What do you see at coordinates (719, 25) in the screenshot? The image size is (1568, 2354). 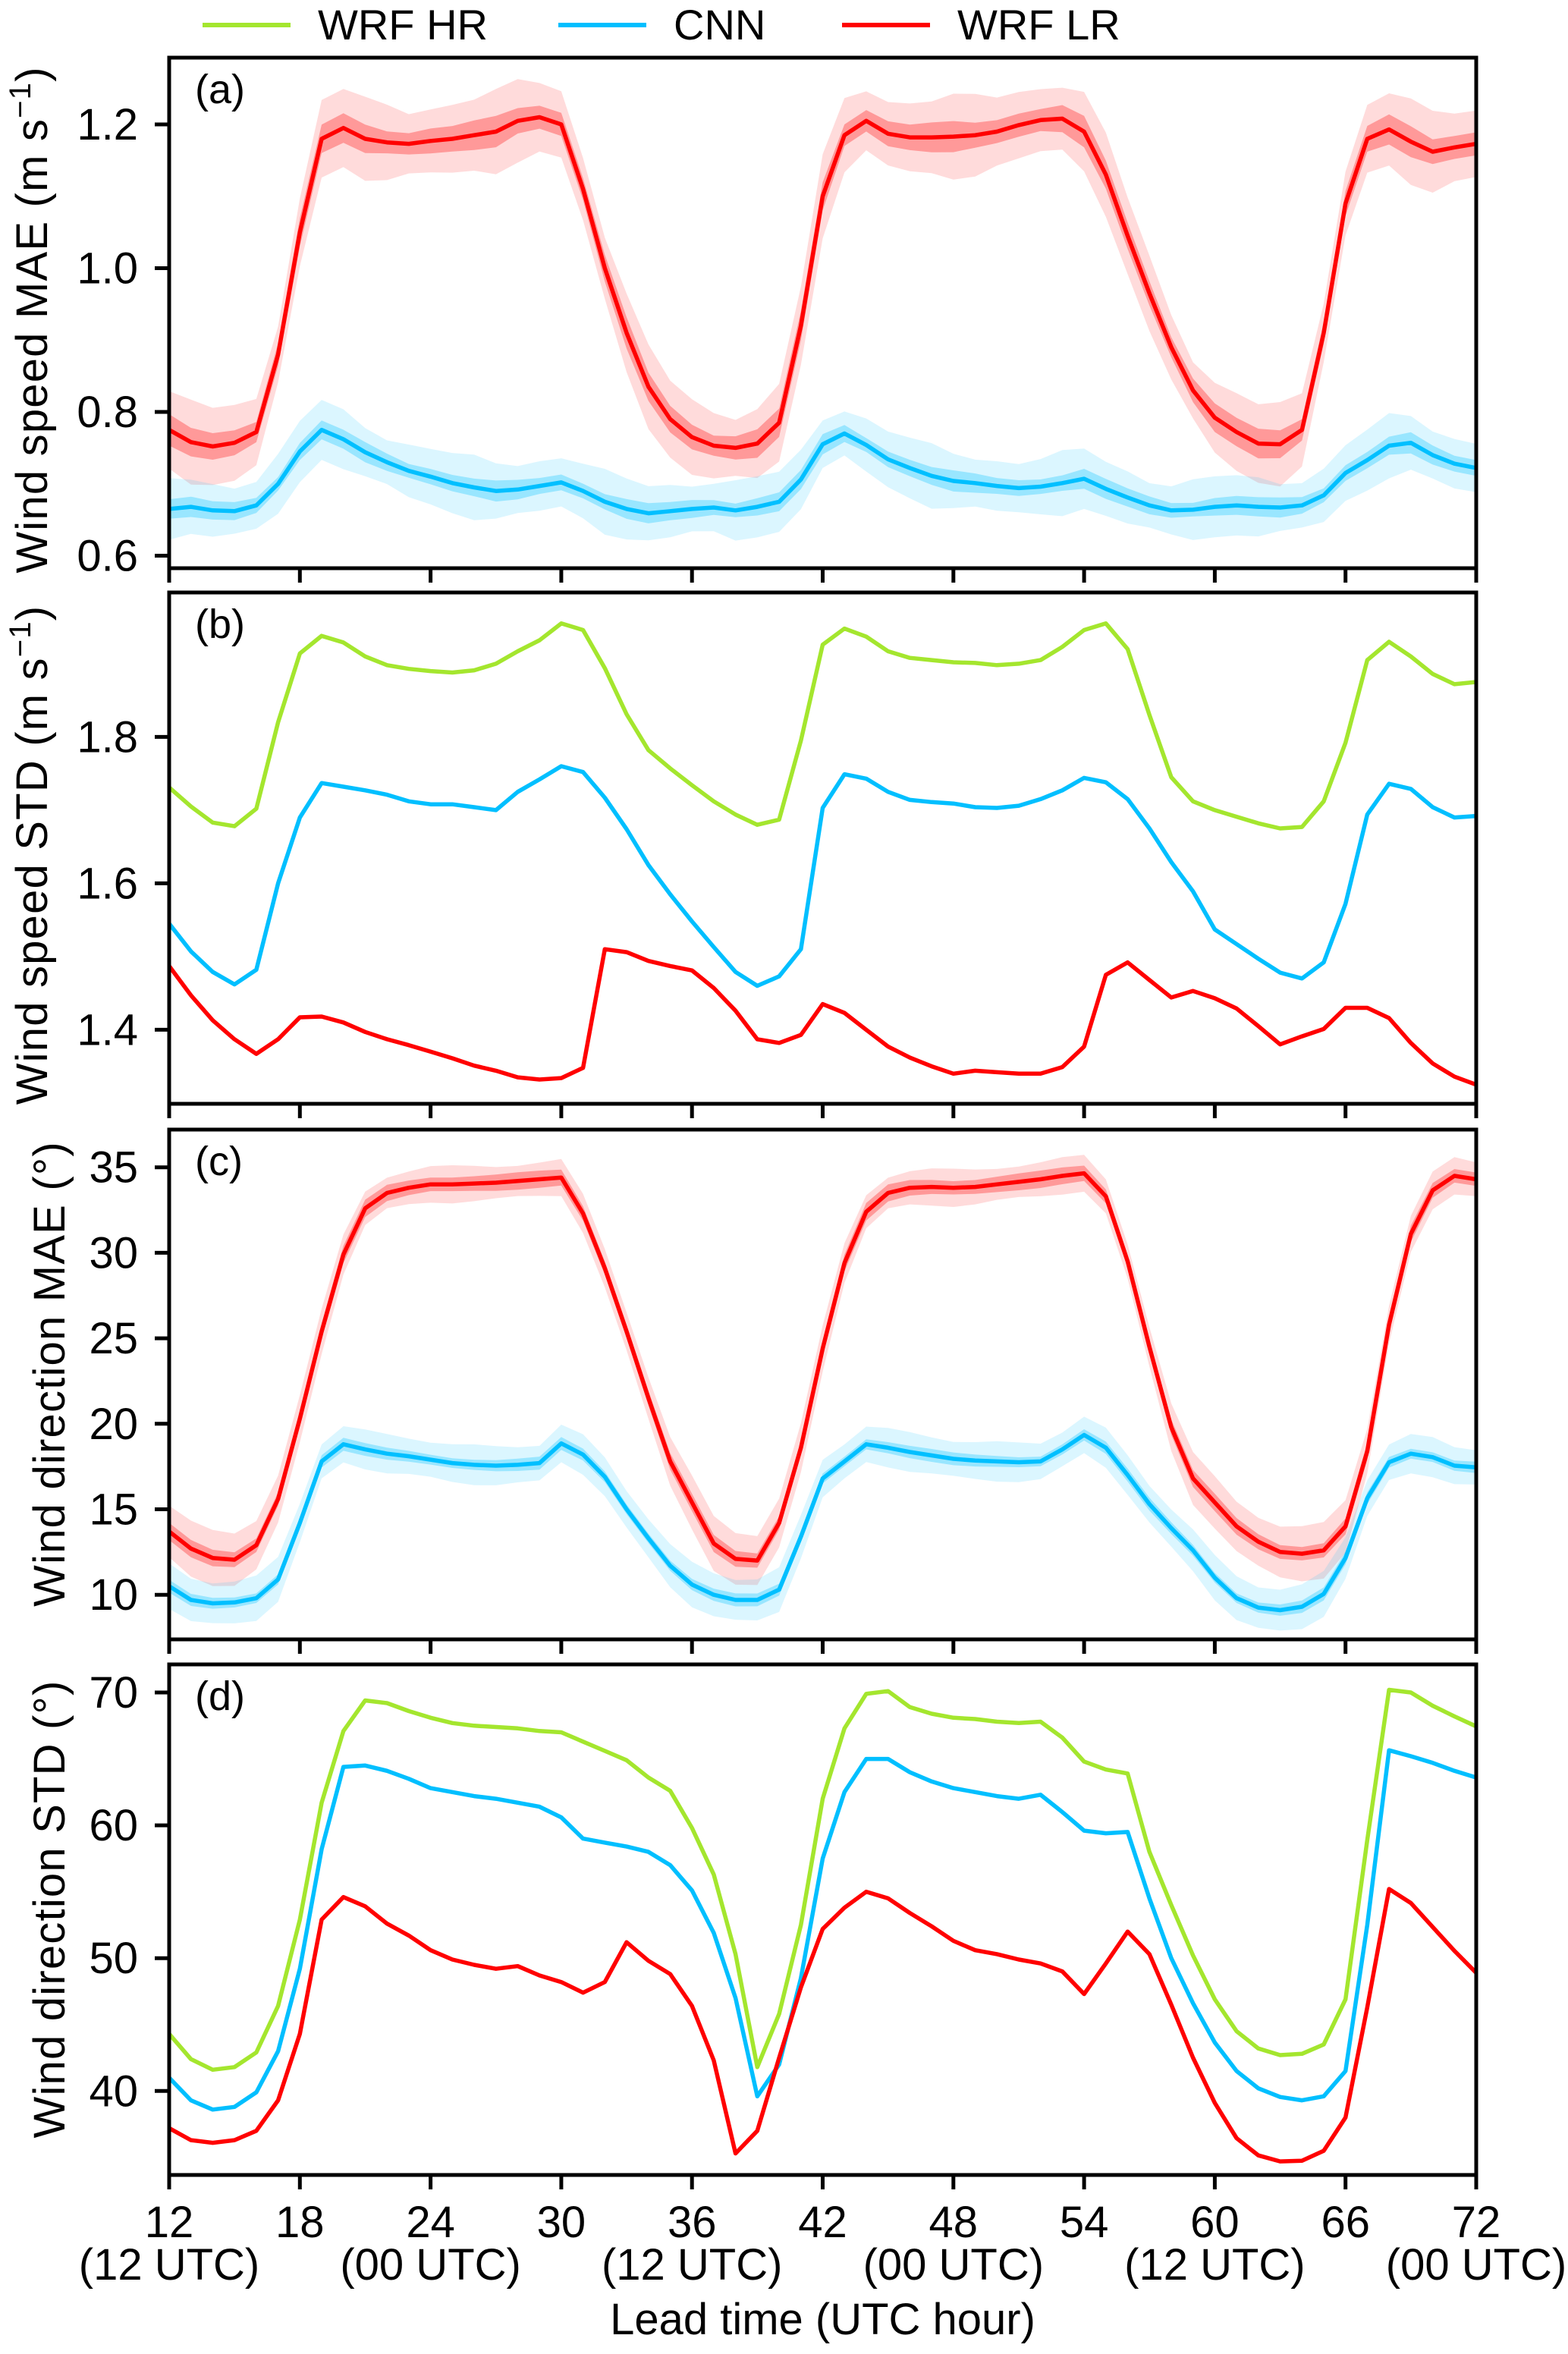 I see `svg-text: CNN` at bounding box center [719, 25].